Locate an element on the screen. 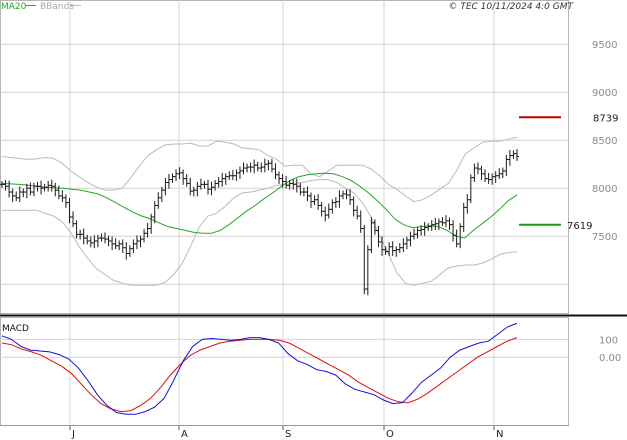 The image size is (627, 440). price-tick-label: 8500 is located at coordinates (604, 141).